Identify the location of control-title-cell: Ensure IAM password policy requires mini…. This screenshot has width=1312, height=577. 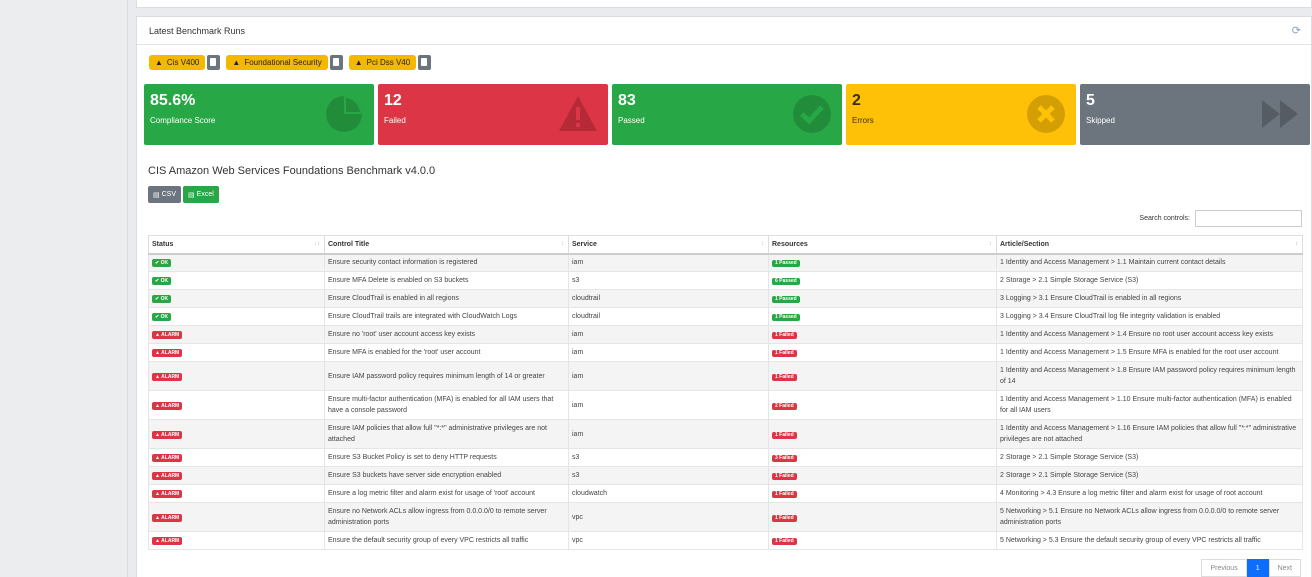
(446, 376).